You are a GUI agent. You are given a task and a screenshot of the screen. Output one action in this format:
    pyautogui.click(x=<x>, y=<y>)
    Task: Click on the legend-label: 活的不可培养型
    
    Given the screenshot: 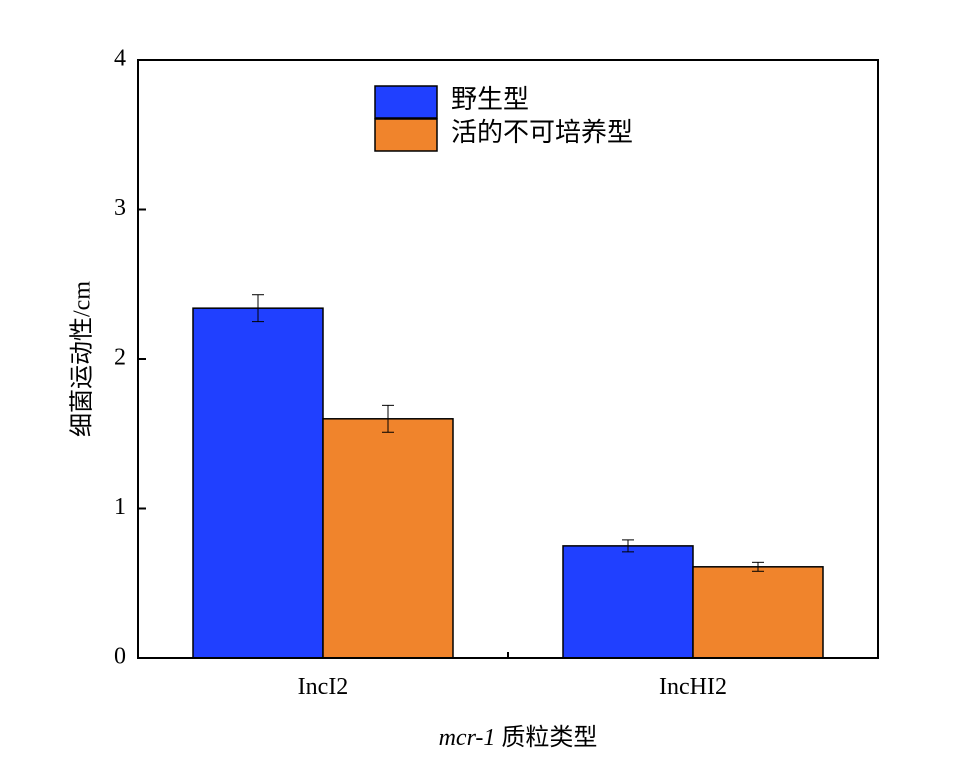 What is the action you would take?
    pyautogui.click(x=542, y=132)
    